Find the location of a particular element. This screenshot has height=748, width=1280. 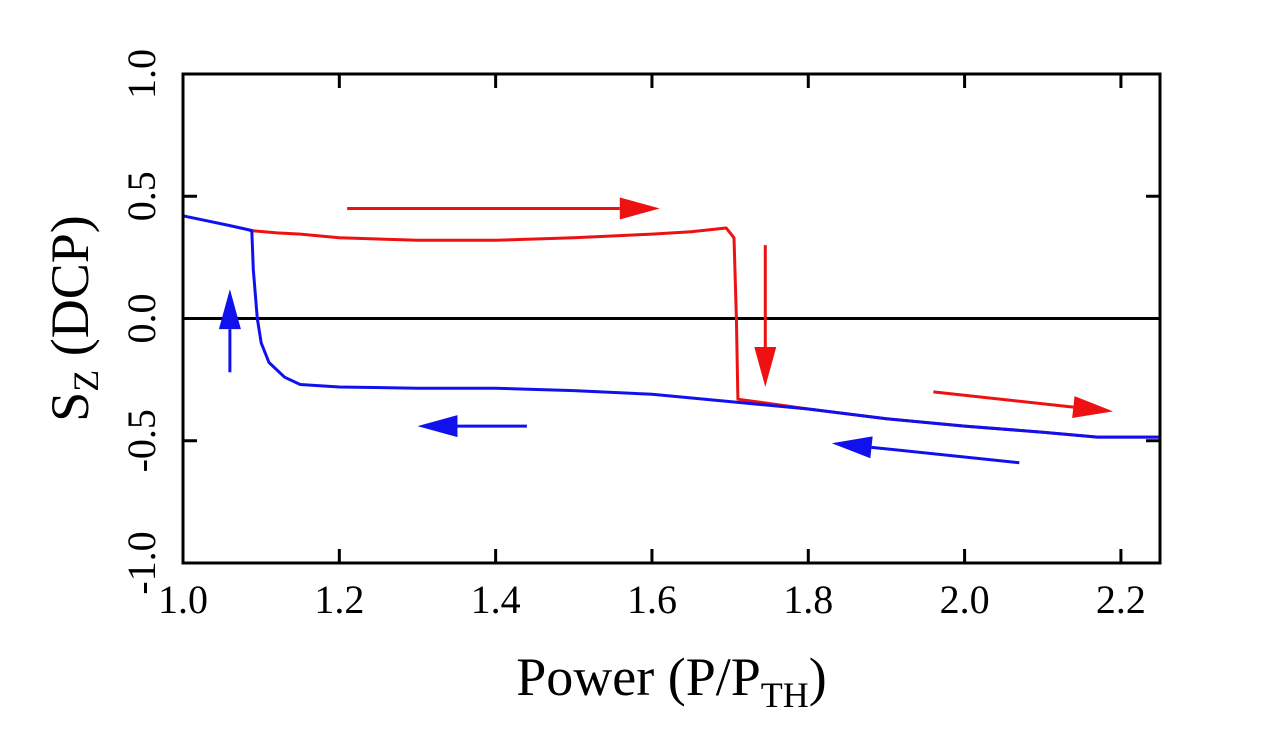

y-axis-title: SZ (DCP) is located at coordinates (73, 318).